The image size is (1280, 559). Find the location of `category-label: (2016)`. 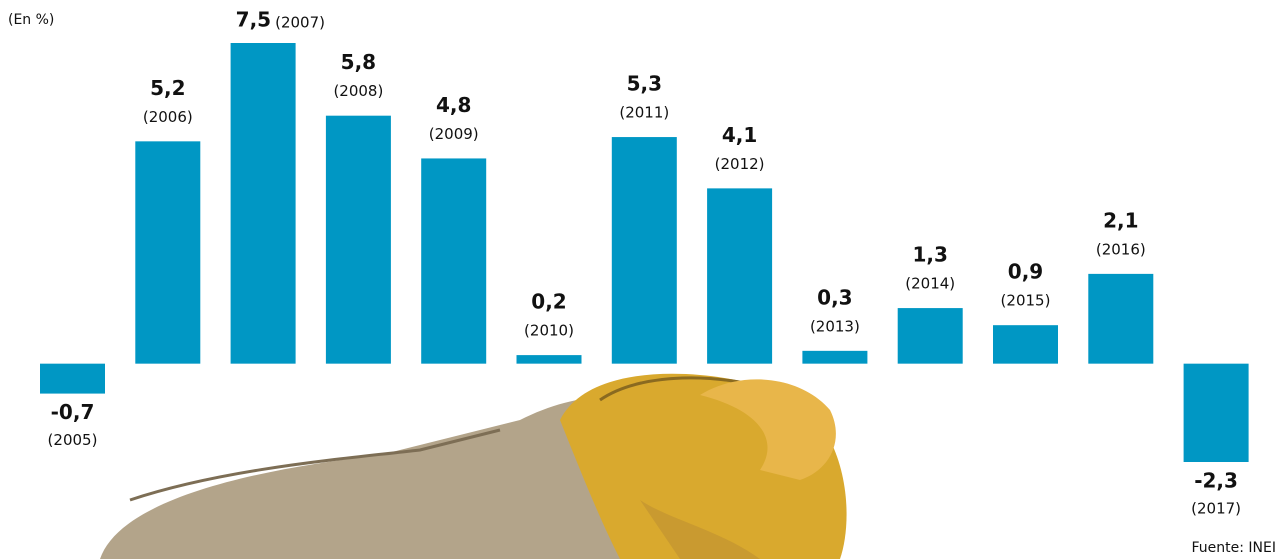

category-label: (2016) is located at coordinates (1121, 249).